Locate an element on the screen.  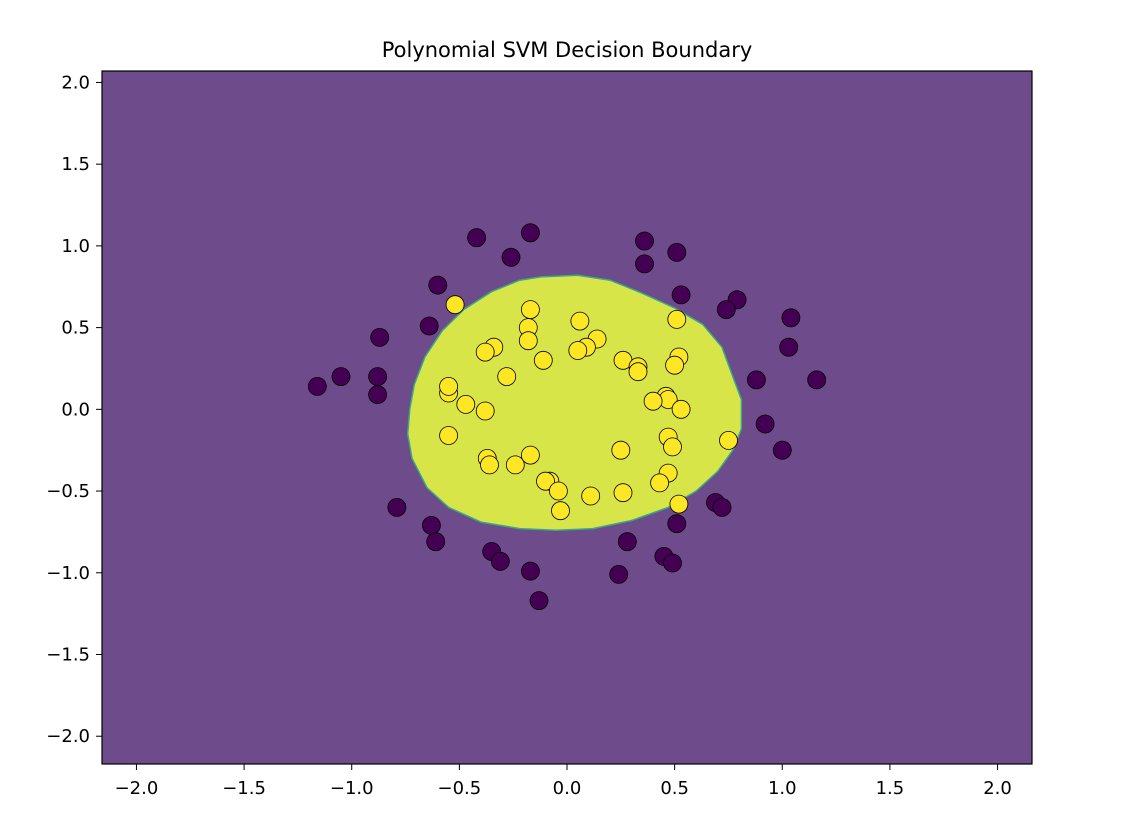
chart-title: Polynomial SVM Decision Boundary is located at coordinates (567, 50).